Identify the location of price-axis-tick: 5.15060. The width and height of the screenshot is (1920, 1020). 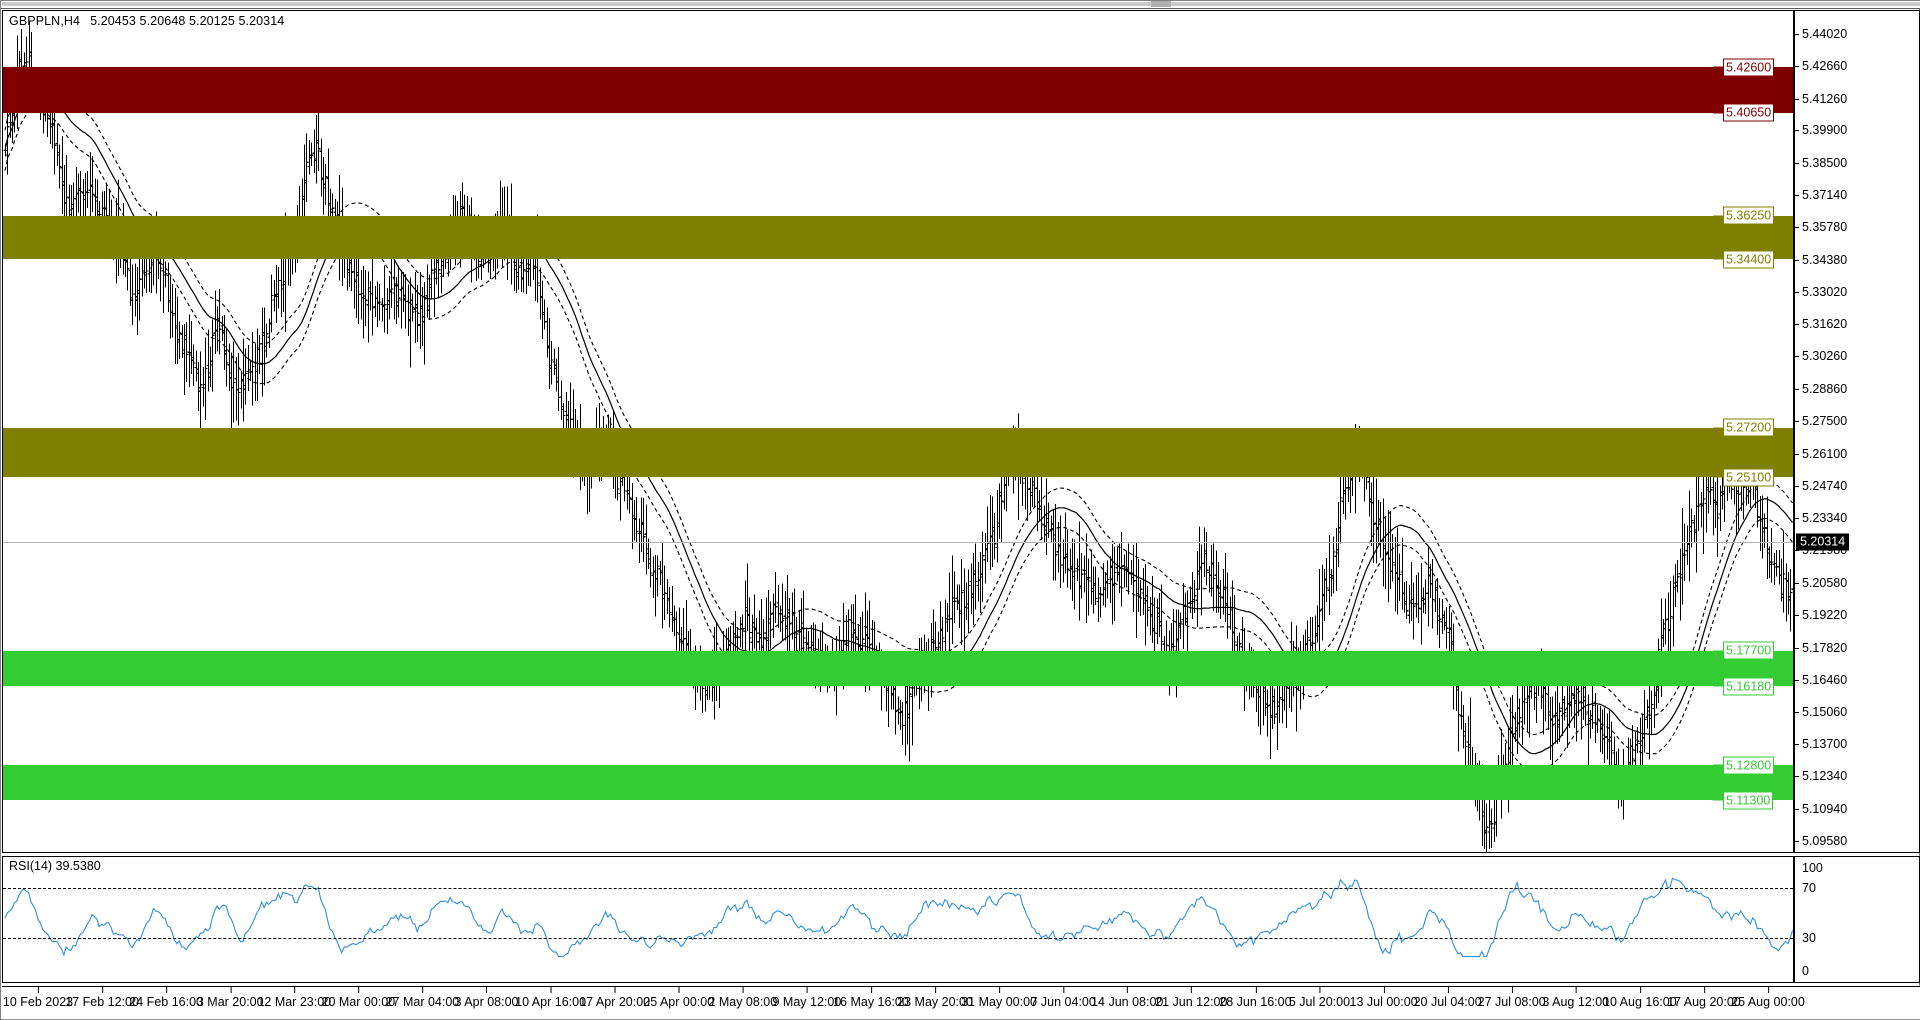
(1821, 712).